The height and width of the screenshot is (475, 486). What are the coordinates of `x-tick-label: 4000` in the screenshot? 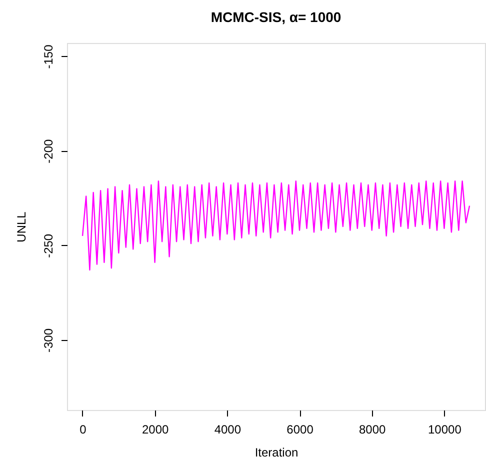 It's located at (228, 429).